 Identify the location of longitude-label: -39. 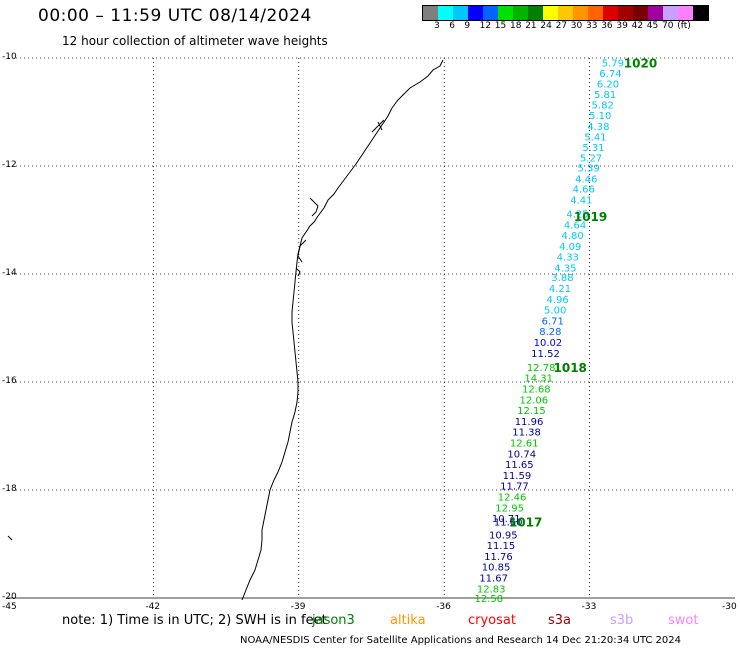
(298, 607).